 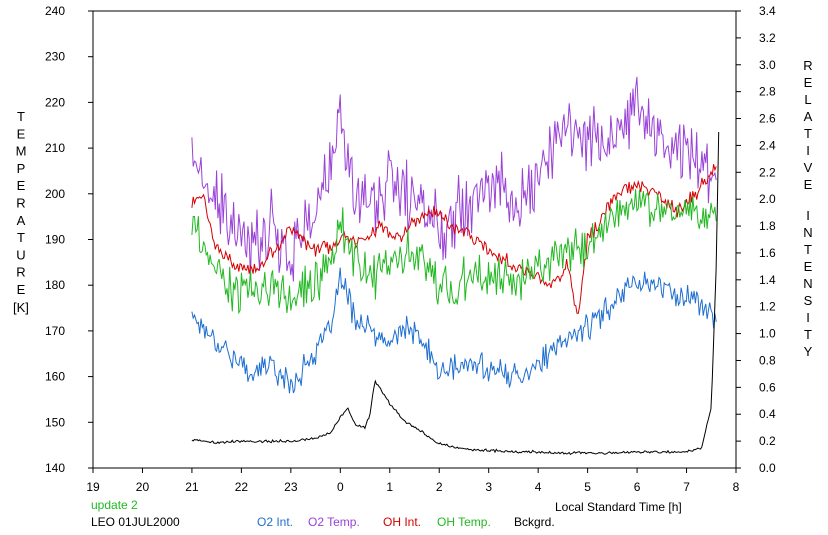 What do you see at coordinates (334, 522) in the screenshot?
I see `legend-entry: O2 Temp.` at bounding box center [334, 522].